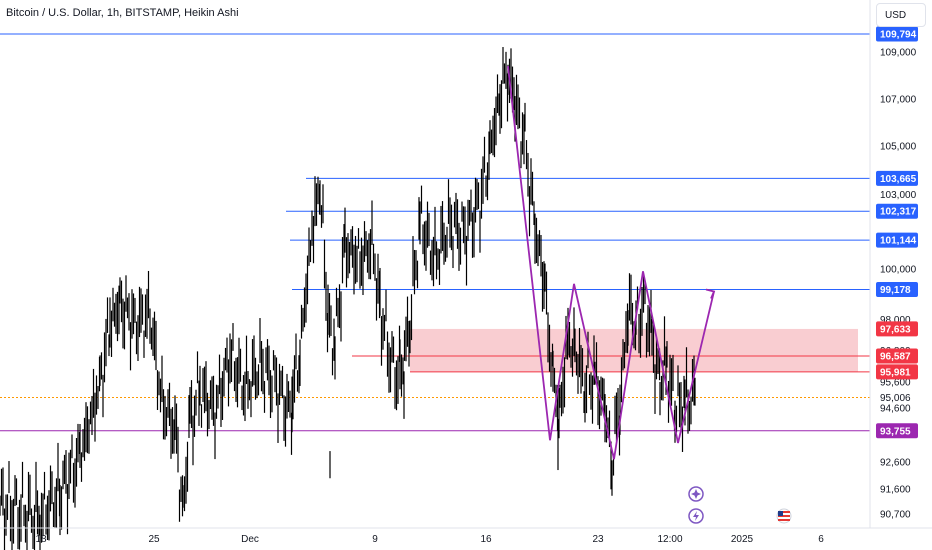 The width and height of the screenshot is (932, 550). What do you see at coordinates (898, 147) in the screenshot?
I see `y-tick-label: 105,000` at bounding box center [898, 147].